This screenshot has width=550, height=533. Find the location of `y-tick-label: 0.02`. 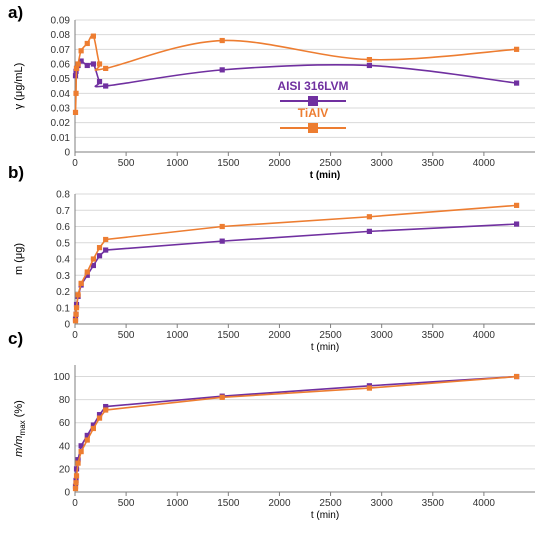

y-tick-label: 0.02 is located at coordinates (61, 123).